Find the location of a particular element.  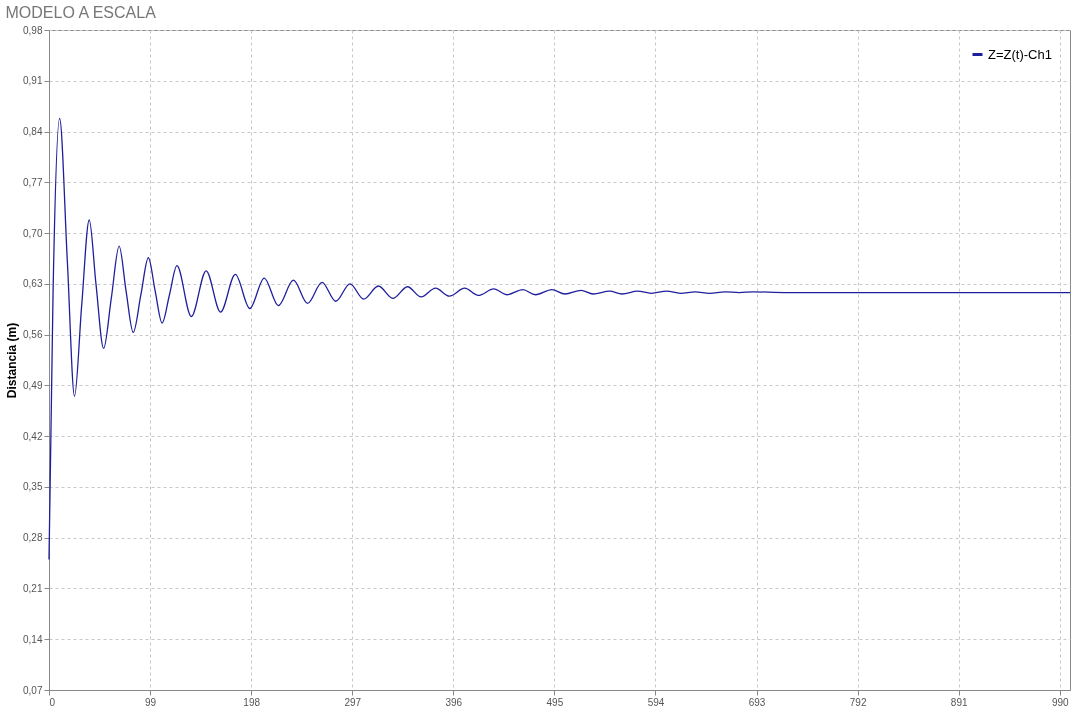

y-tick-label: 0,98 is located at coordinates (33, 30).